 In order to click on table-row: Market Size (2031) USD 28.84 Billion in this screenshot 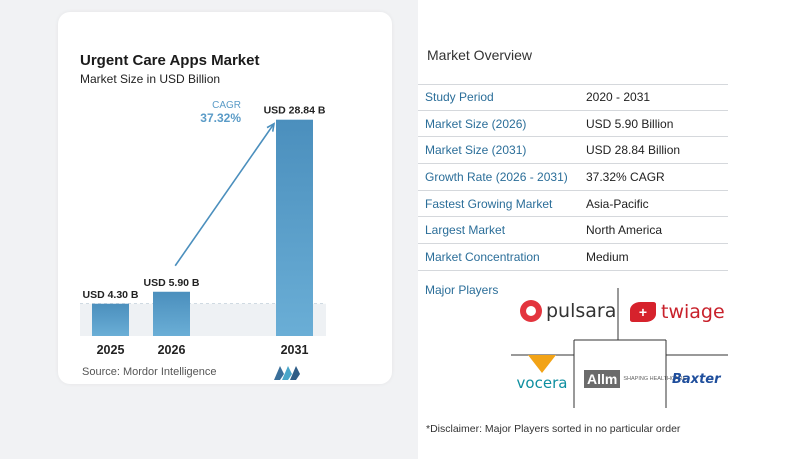, I will do `click(573, 151)`.